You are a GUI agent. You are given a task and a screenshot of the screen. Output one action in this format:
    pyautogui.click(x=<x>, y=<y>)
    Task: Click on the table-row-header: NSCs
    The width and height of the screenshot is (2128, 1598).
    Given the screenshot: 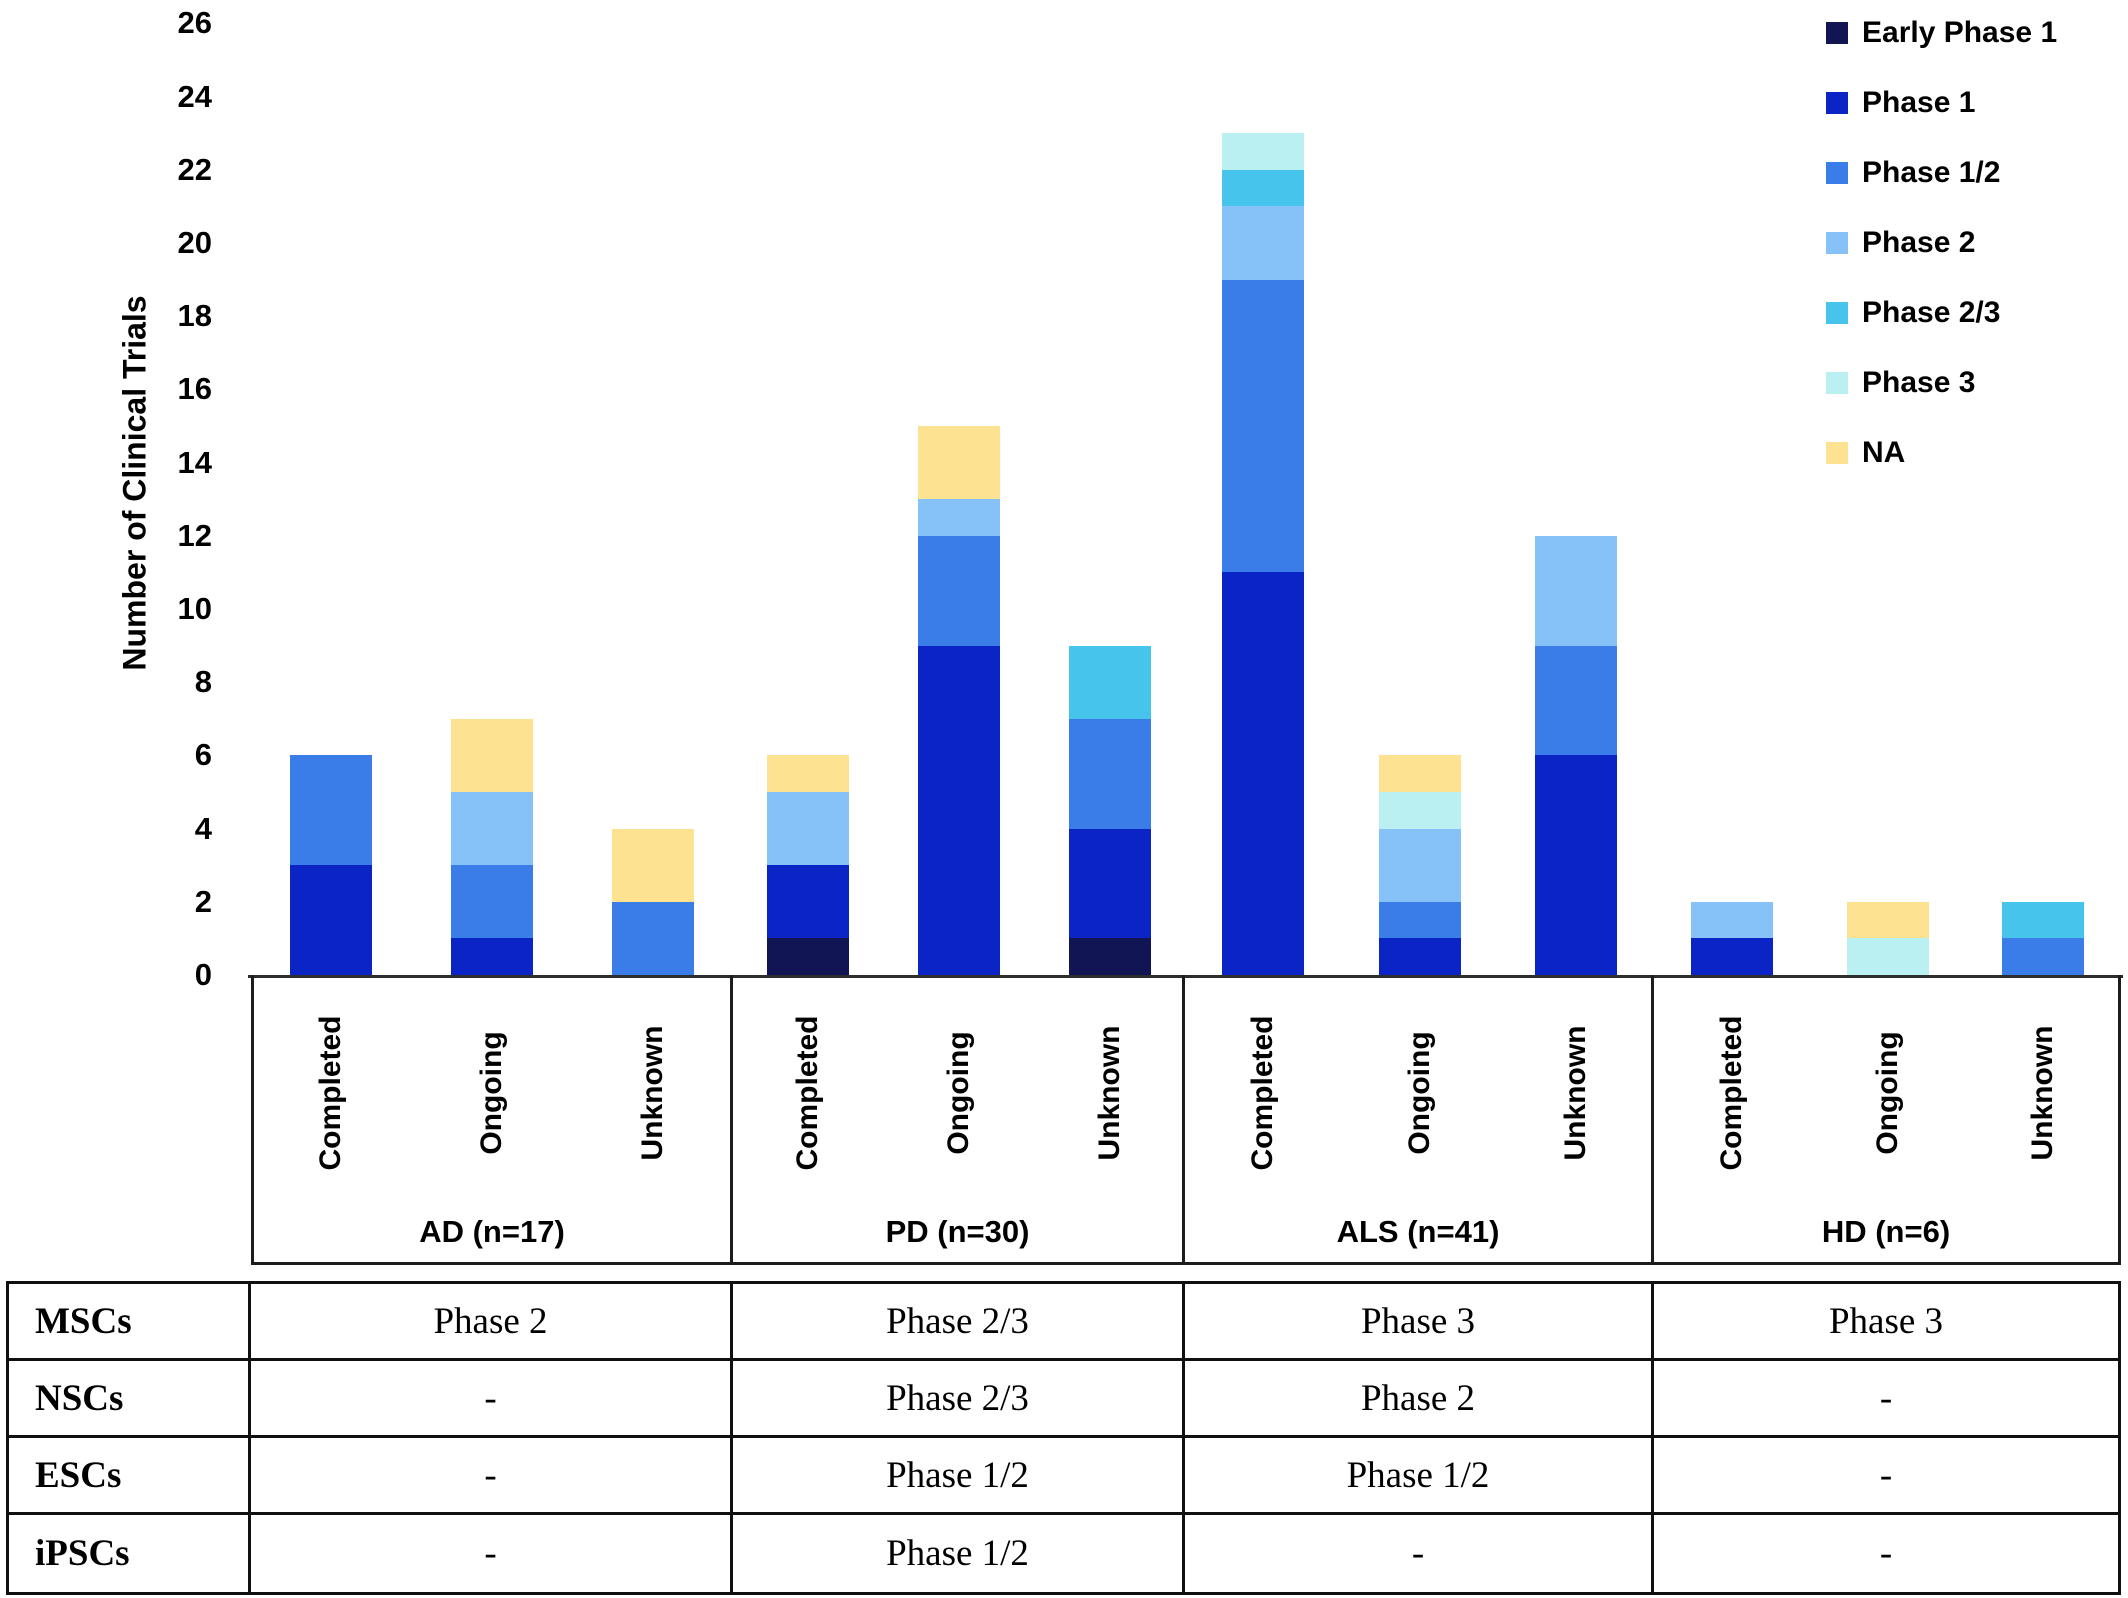 What is the action you would take?
    pyautogui.click(x=130, y=1399)
    